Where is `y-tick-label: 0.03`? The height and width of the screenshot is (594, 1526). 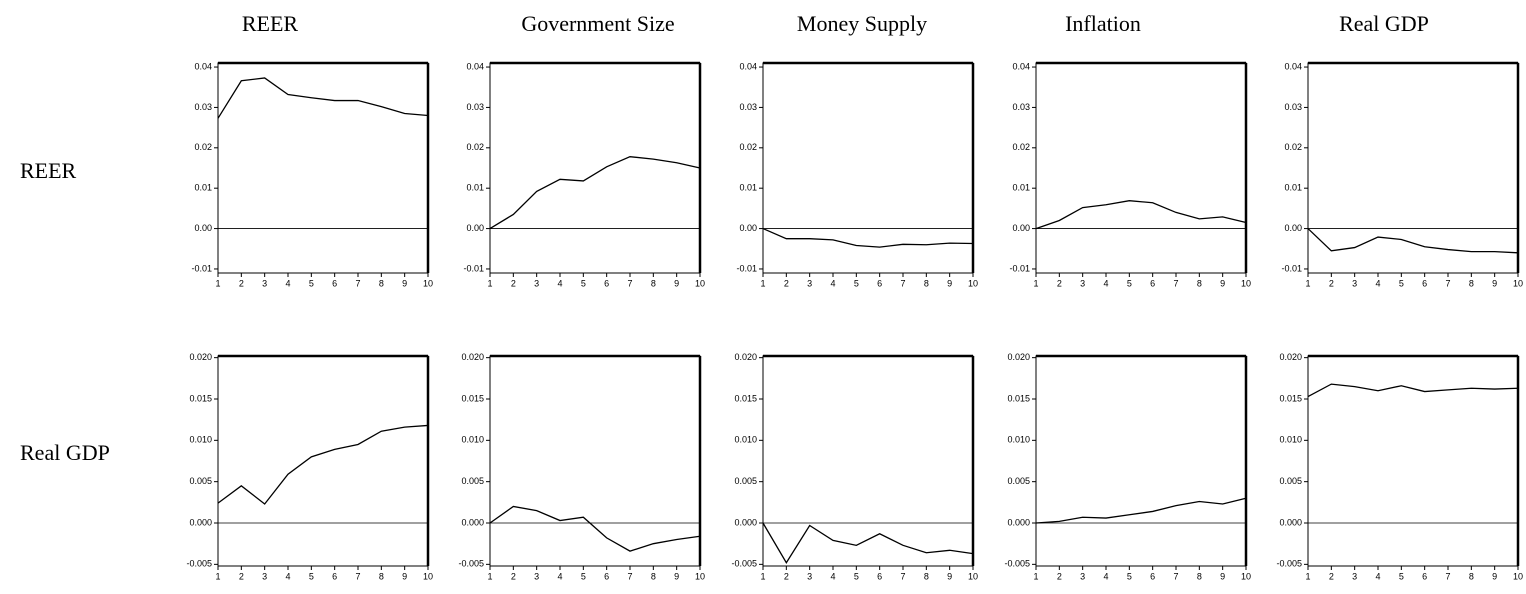
y-tick-label: 0.03 is located at coordinates (475, 107).